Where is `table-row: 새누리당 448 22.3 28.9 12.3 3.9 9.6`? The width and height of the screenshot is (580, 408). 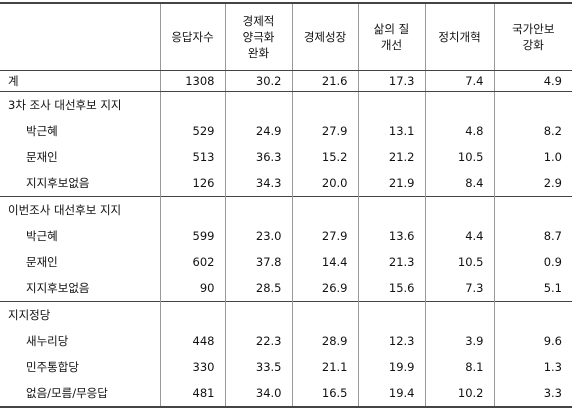 table-row: 새누리당 448 22.3 28.9 12.3 3.9 9.6 is located at coordinates (286, 341).